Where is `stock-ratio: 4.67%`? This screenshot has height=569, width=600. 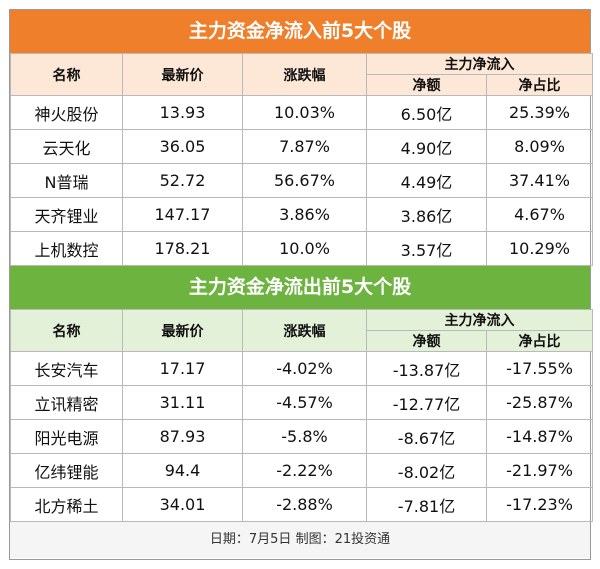
stock-ratio: 4.67% is located at coordinates (539, 214).